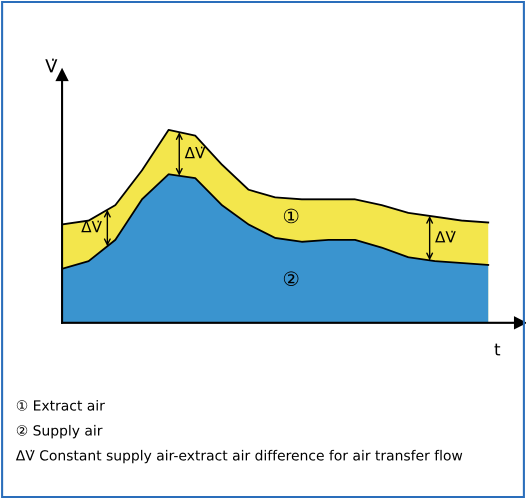 The width and height of the screenshot is (526, 499). What do you see at coordinates (51, 65) in the screenshot?
I see `y-axis-title: V̇` at bounding box center [51, 65].